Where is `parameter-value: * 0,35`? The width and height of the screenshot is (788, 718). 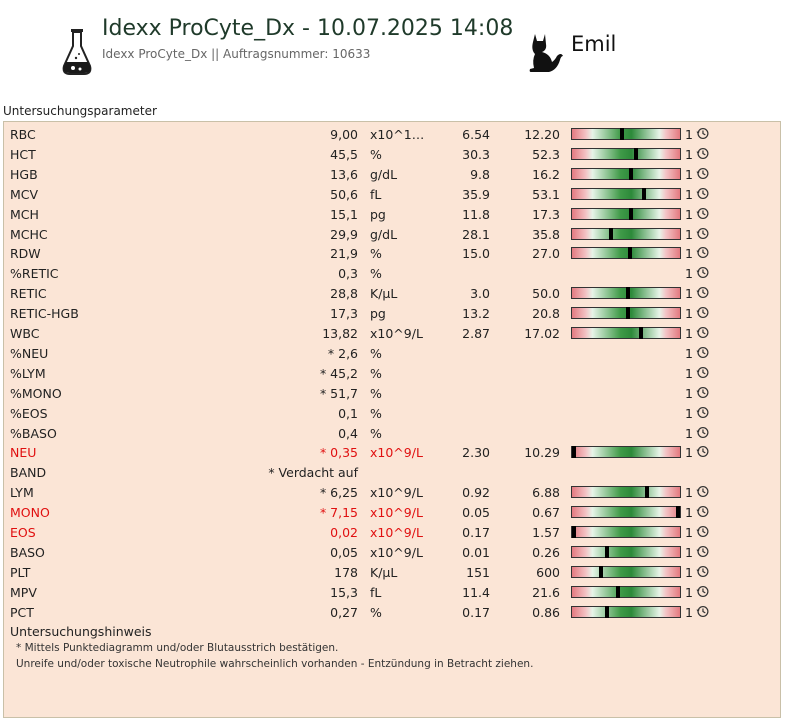 parameter-value: * 0,35 is located at coordinates (338, 453).